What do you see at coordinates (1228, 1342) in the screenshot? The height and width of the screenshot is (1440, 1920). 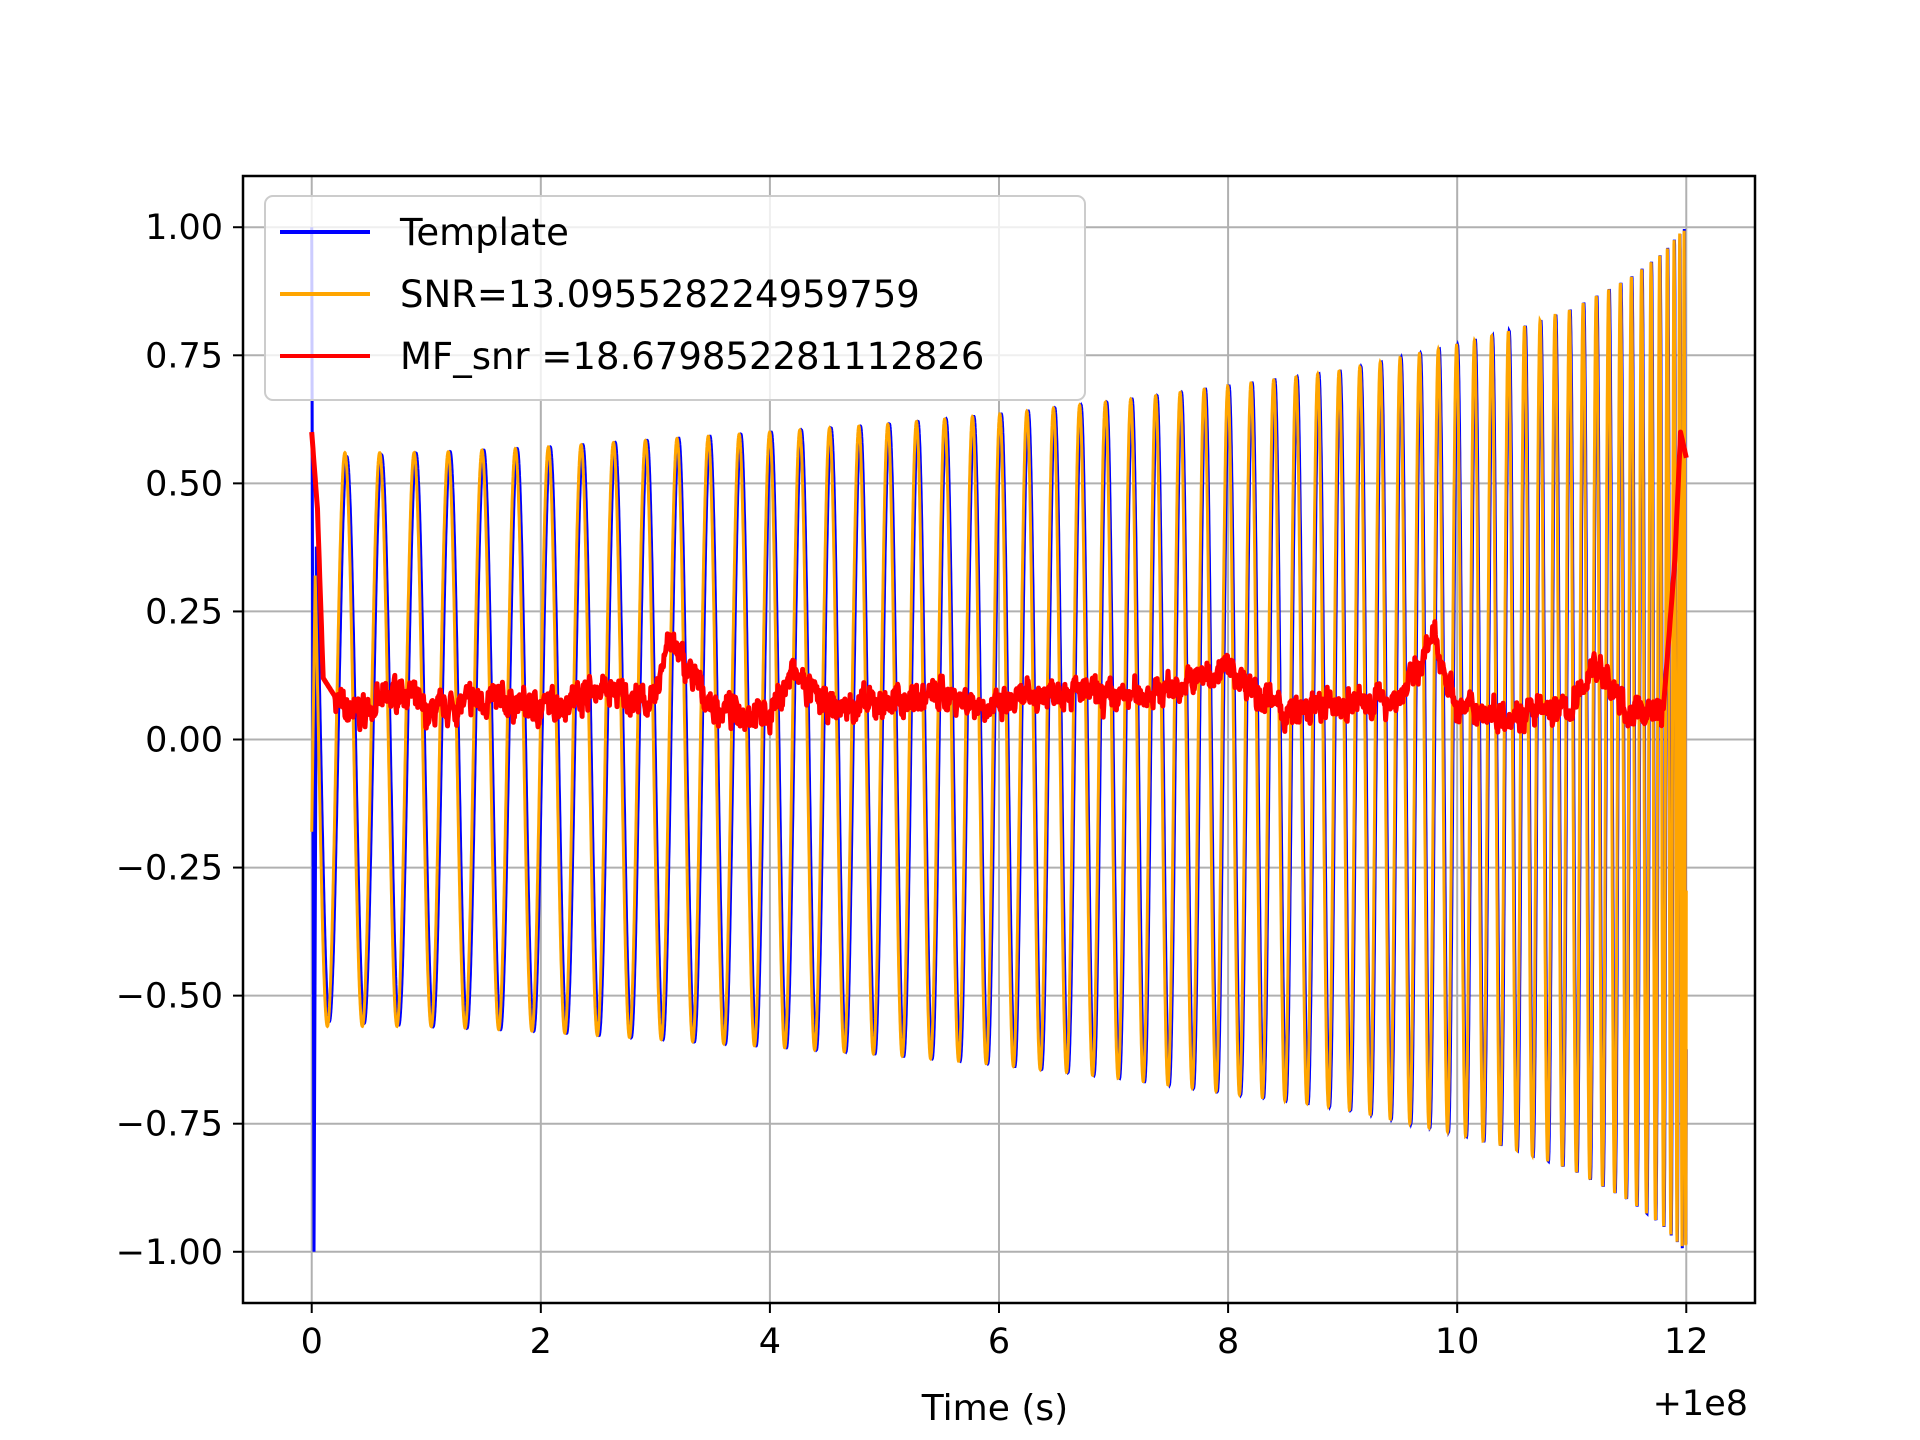 I see `x-tick-label: 8` at bounding box center [1228, 1342].